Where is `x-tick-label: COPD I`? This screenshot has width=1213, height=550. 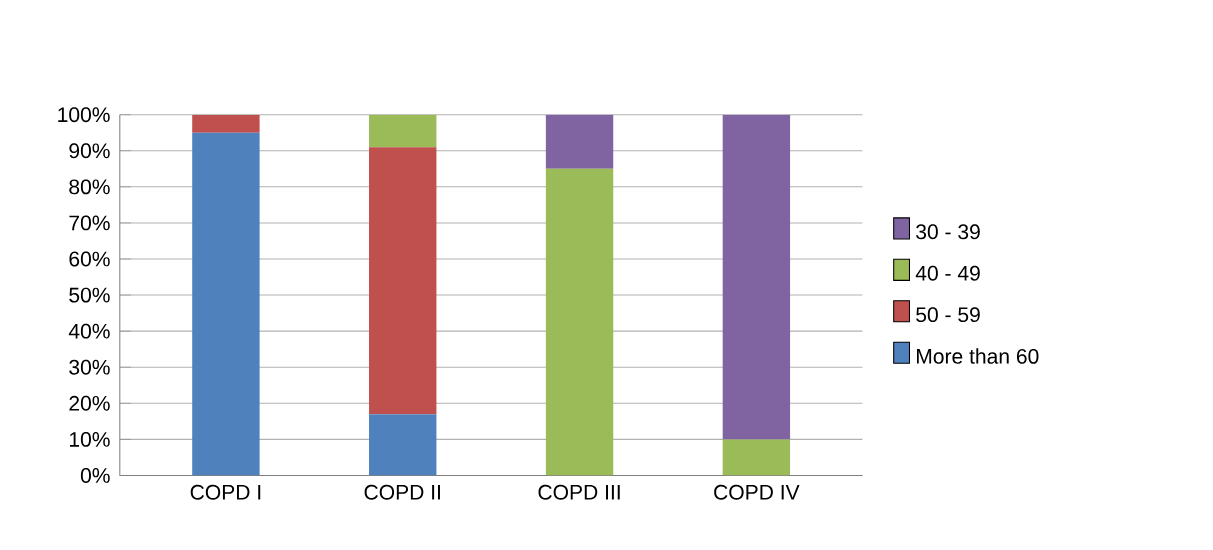 x-tick-label: COPD I is located at coordinates (225, 492).